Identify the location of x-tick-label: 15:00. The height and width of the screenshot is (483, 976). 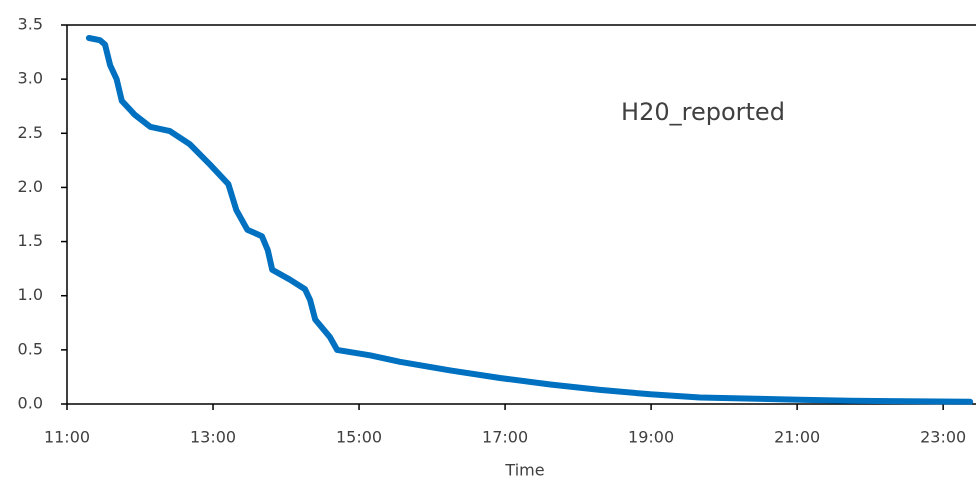
(359, 437).